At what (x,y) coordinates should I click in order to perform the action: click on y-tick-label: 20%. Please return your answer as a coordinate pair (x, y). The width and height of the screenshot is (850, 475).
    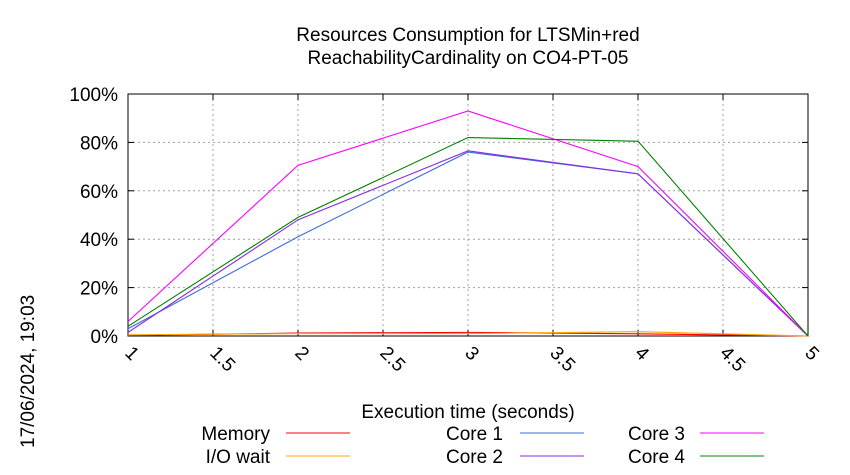
    Looking at the image, I should click on (99, 289).